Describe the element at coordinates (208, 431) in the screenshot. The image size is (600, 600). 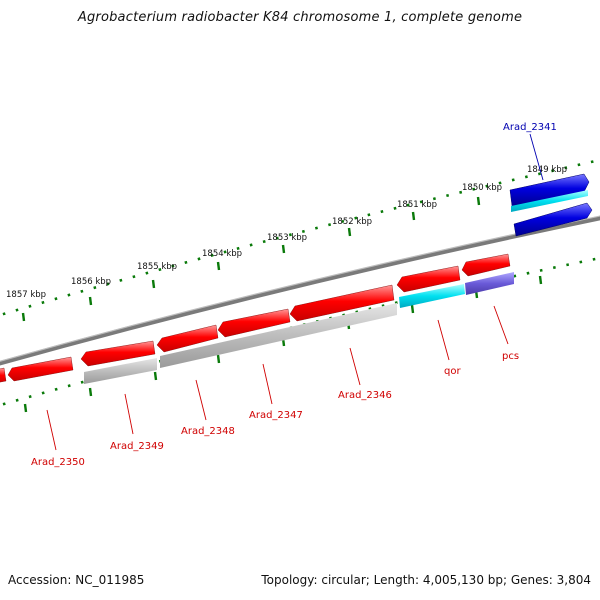
I see `gene-label: Arad_2348` at that location.